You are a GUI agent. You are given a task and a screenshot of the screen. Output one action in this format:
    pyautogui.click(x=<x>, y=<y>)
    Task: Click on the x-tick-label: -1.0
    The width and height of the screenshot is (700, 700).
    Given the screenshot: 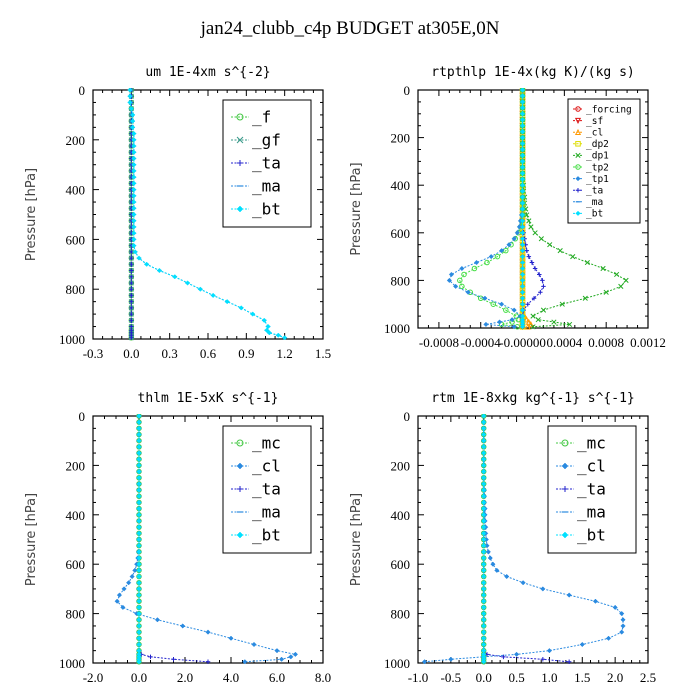 What is the action you would take?
    pyautogui.click(x=418, y=677)
    